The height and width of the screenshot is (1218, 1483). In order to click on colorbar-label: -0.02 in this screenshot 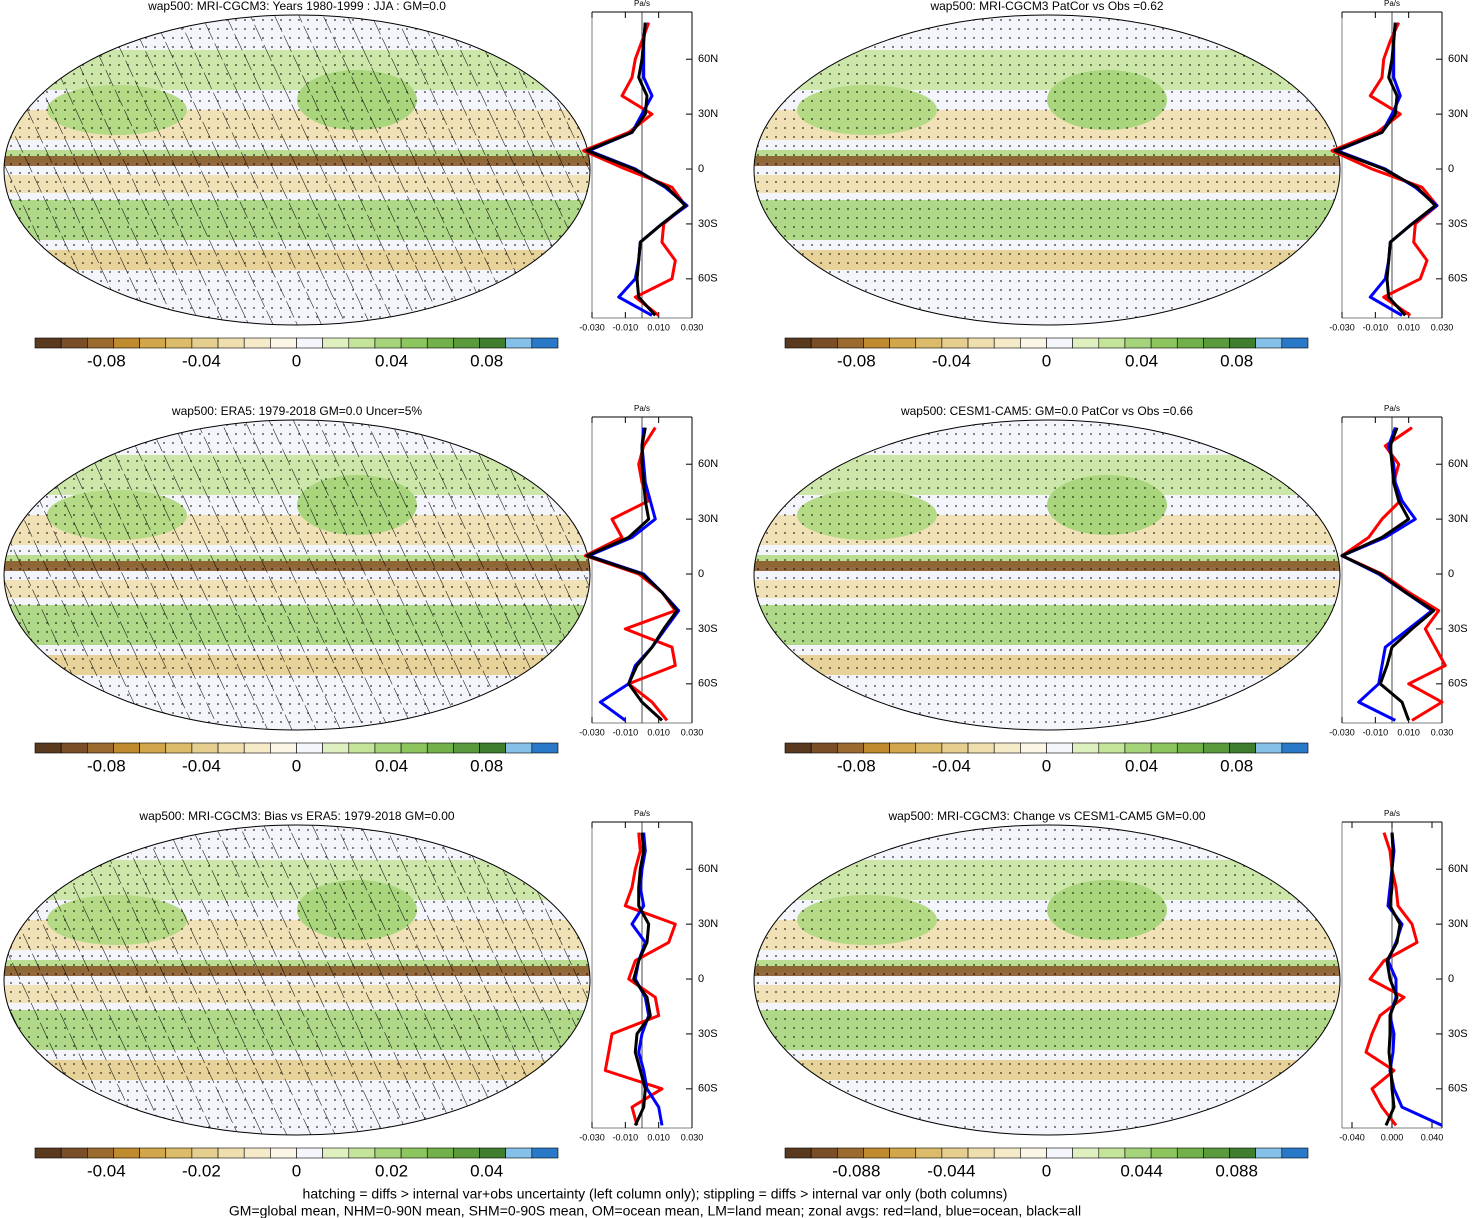, I will do `click(201, 1170)`.